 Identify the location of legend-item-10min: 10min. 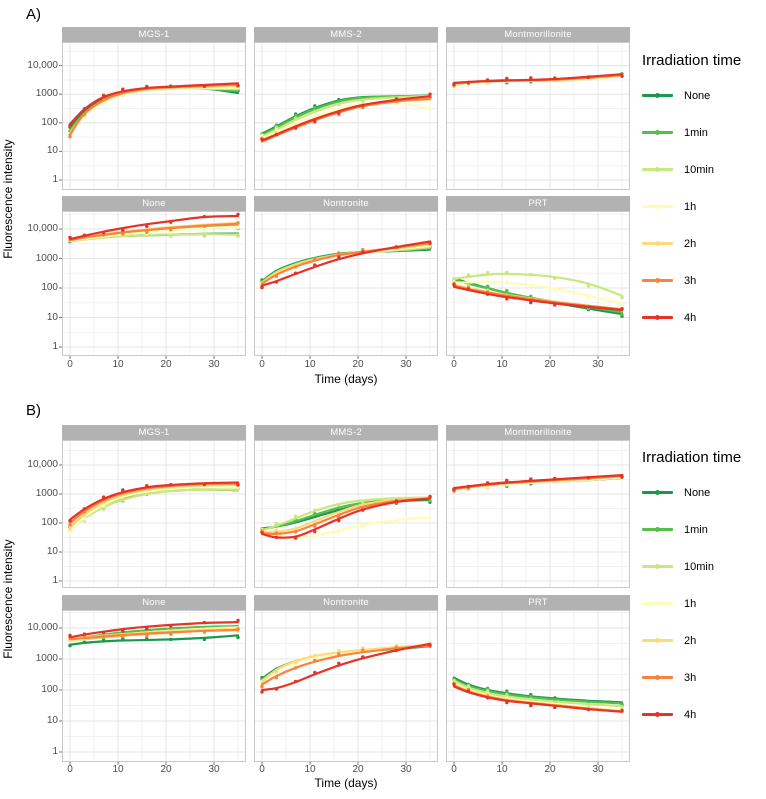
(704, 566).